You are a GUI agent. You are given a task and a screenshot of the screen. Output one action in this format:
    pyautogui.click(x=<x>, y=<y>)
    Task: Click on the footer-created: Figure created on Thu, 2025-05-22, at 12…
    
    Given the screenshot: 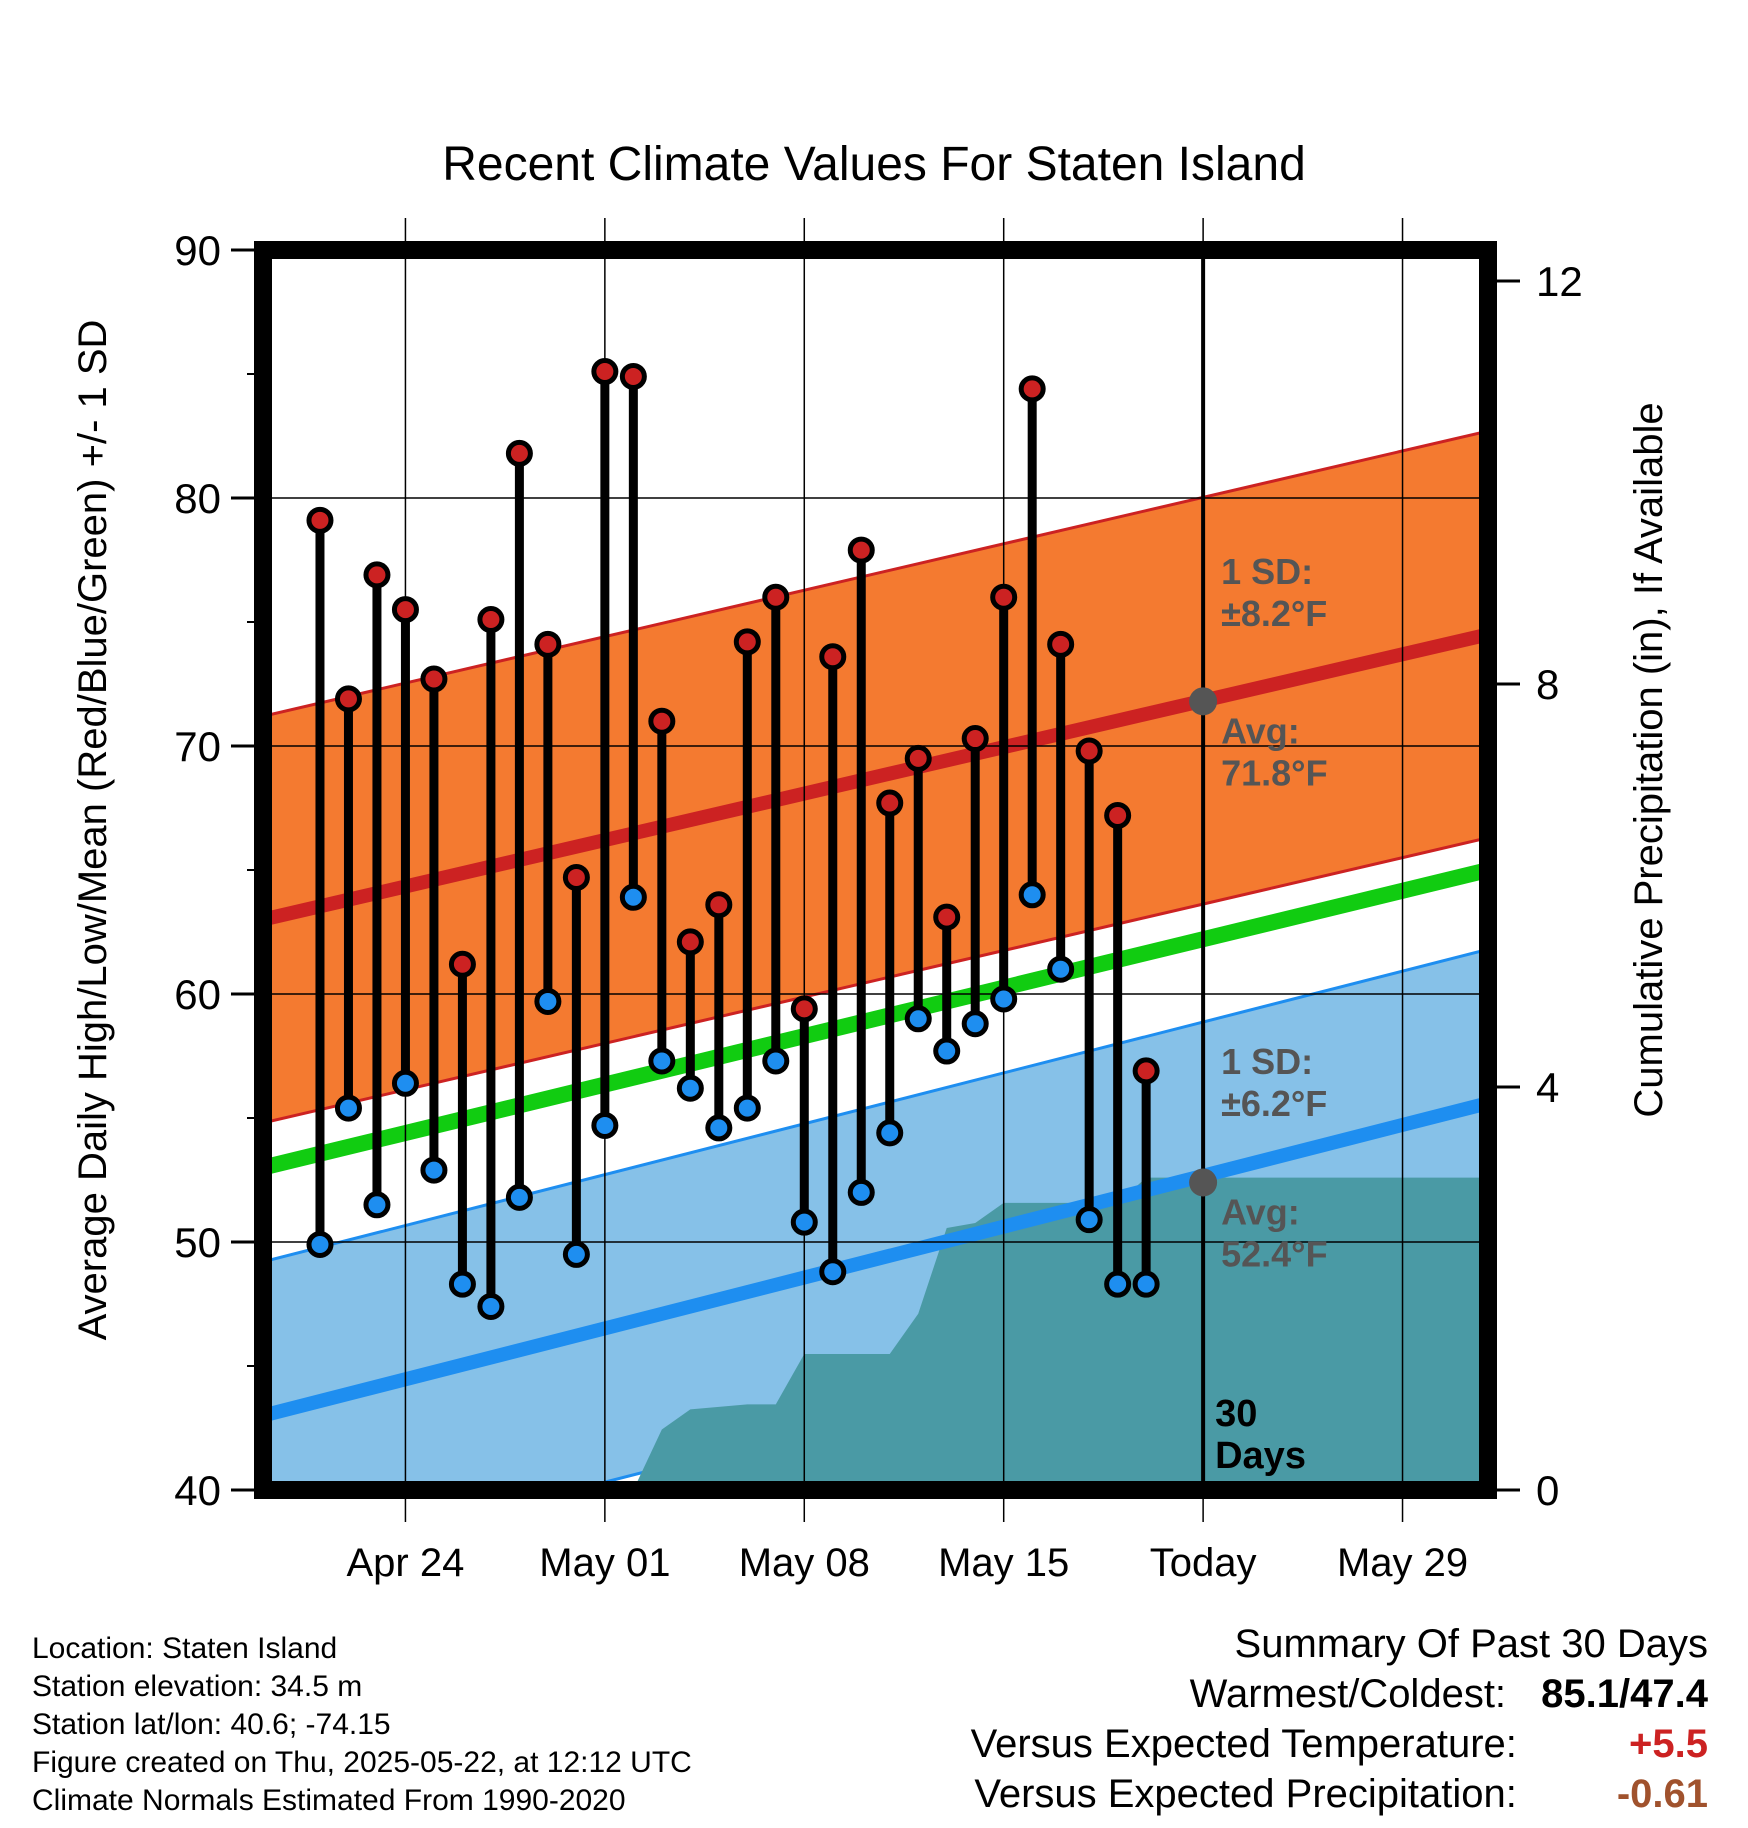 What is the action you would take?
    pyautogui.click(x=362, y=1762)
    